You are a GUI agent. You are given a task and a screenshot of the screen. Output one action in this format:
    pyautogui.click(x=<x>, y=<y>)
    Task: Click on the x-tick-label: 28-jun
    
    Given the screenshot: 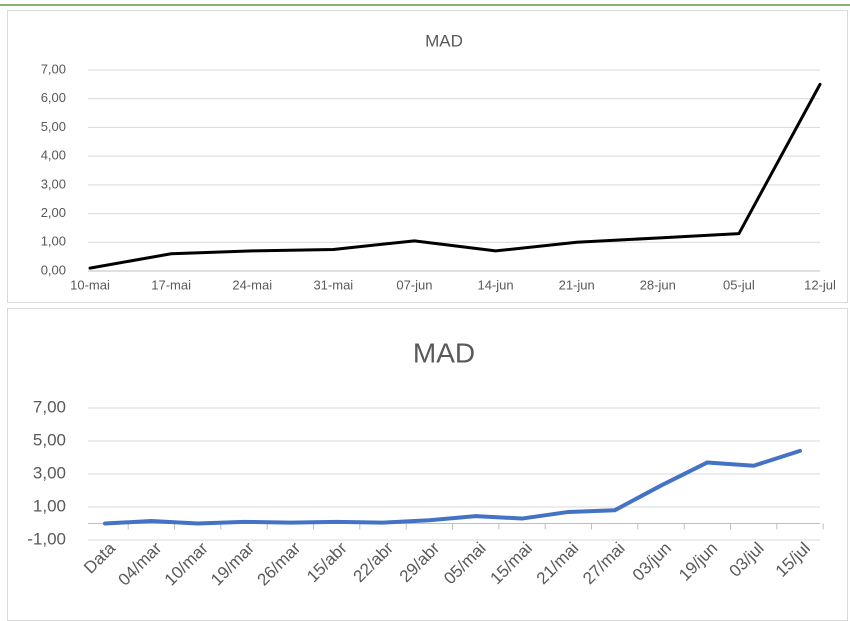 What is the action you would take?
    pyautogui.click(x=658, y=284)
    